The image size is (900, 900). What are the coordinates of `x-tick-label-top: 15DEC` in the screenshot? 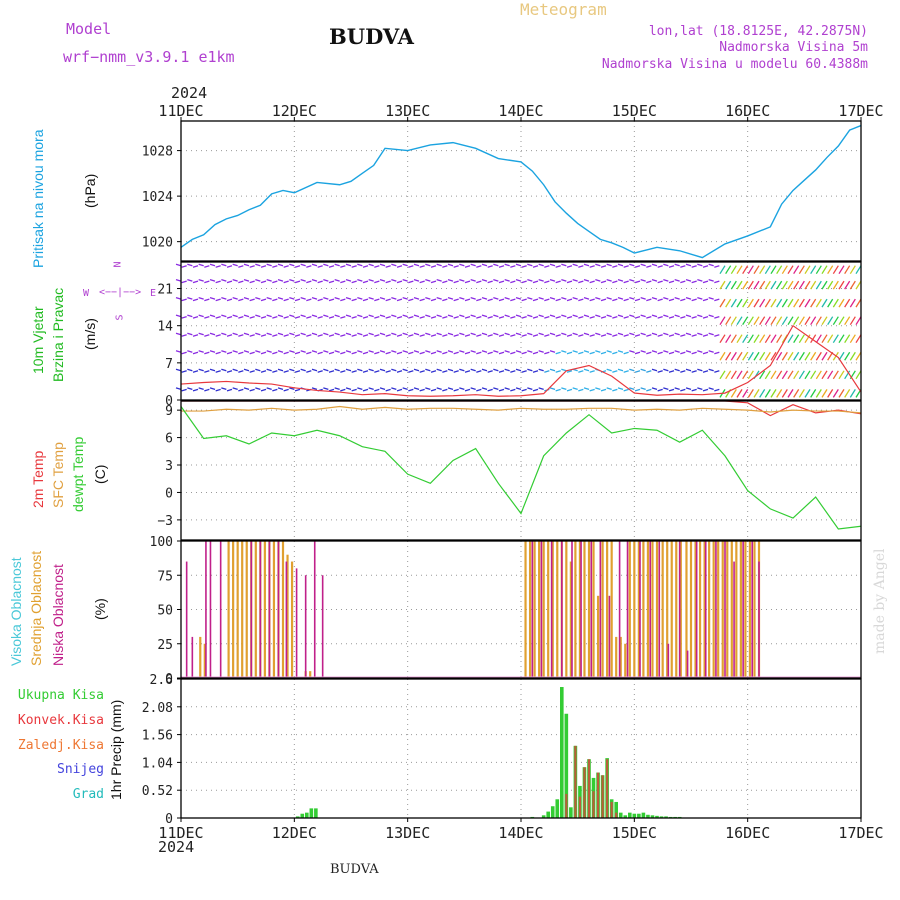 It's located at (634, 111).